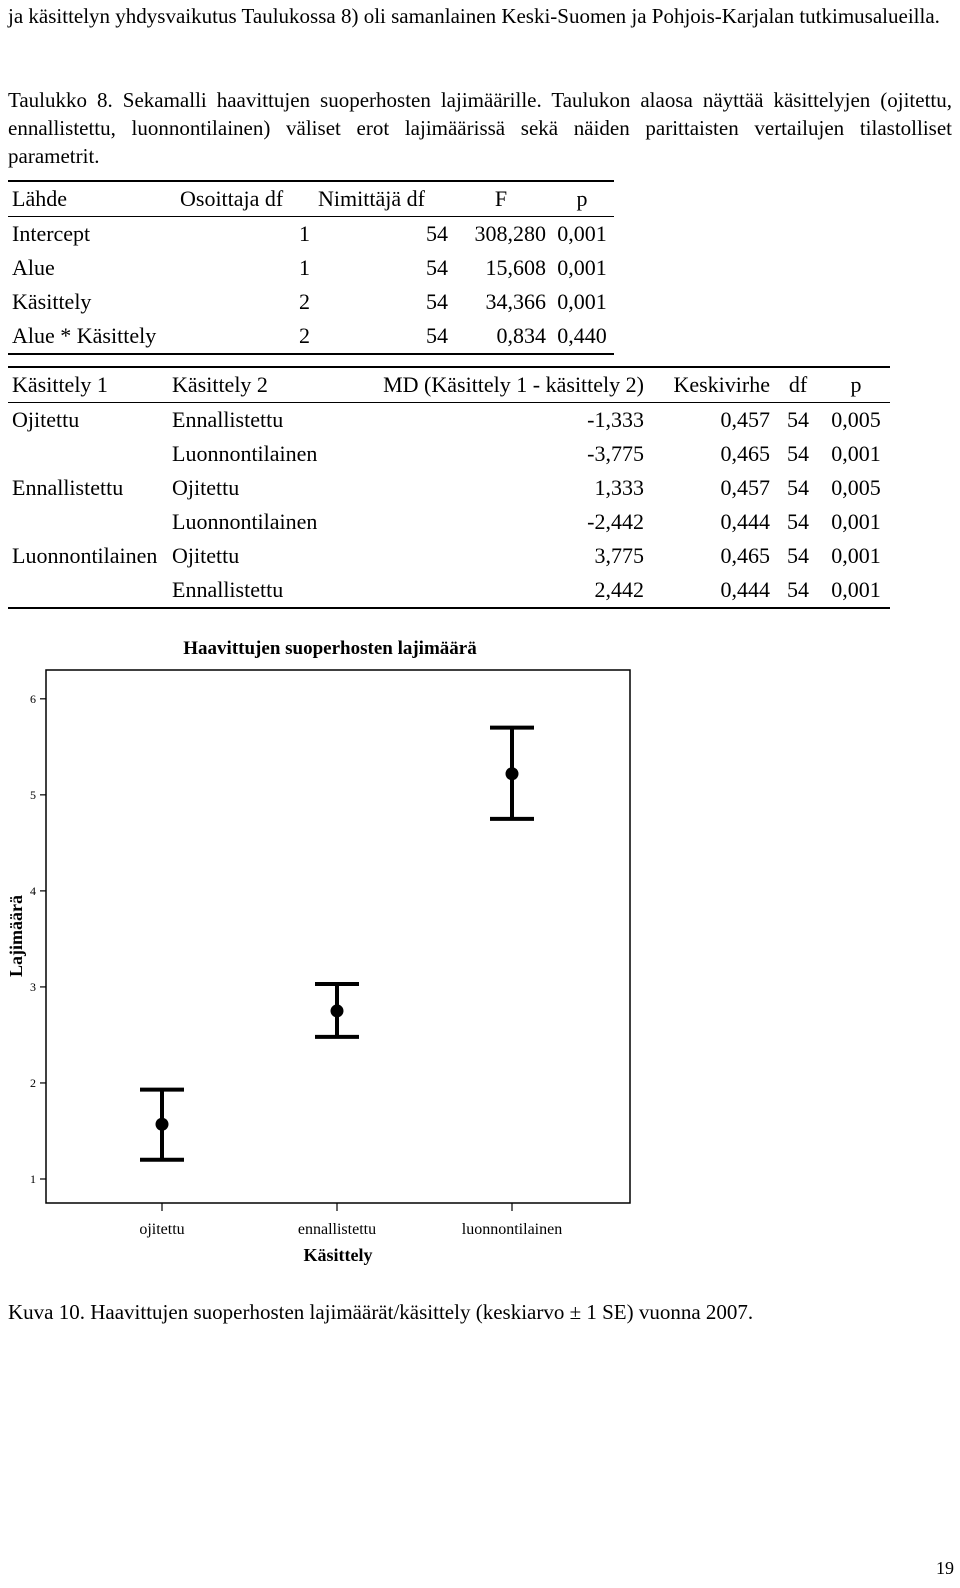 The width and height of the screenshot is (960, 1588). Describe the element at coordinates (337, 1229) in the screenshot. I see `x-tick-label: ennallistettu` at that location.